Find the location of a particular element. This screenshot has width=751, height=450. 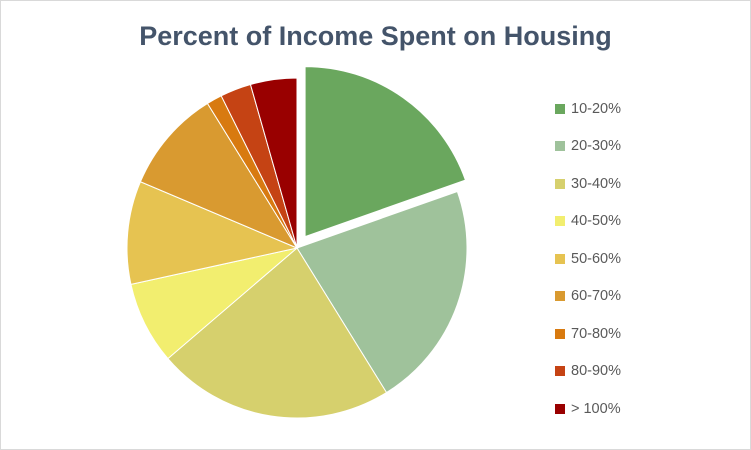

legend-item: 10-20% is located at coordinates (588, 109).